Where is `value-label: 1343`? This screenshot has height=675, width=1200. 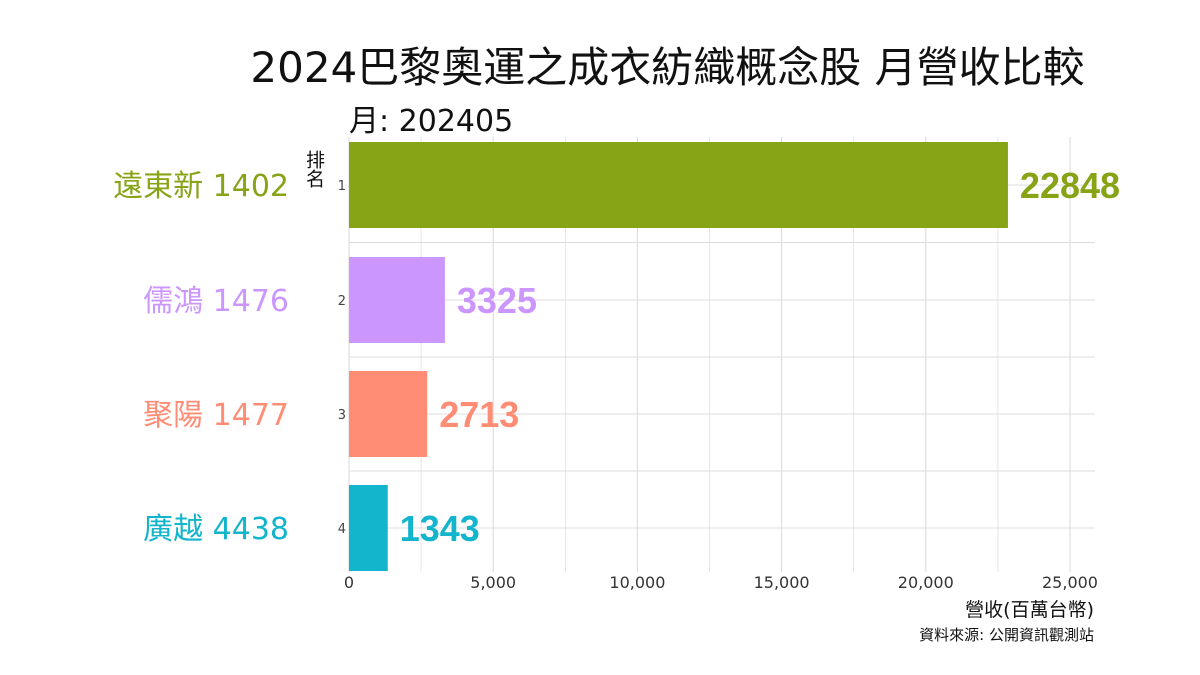
value-label: 1343 is located at coordinates (440, 528).